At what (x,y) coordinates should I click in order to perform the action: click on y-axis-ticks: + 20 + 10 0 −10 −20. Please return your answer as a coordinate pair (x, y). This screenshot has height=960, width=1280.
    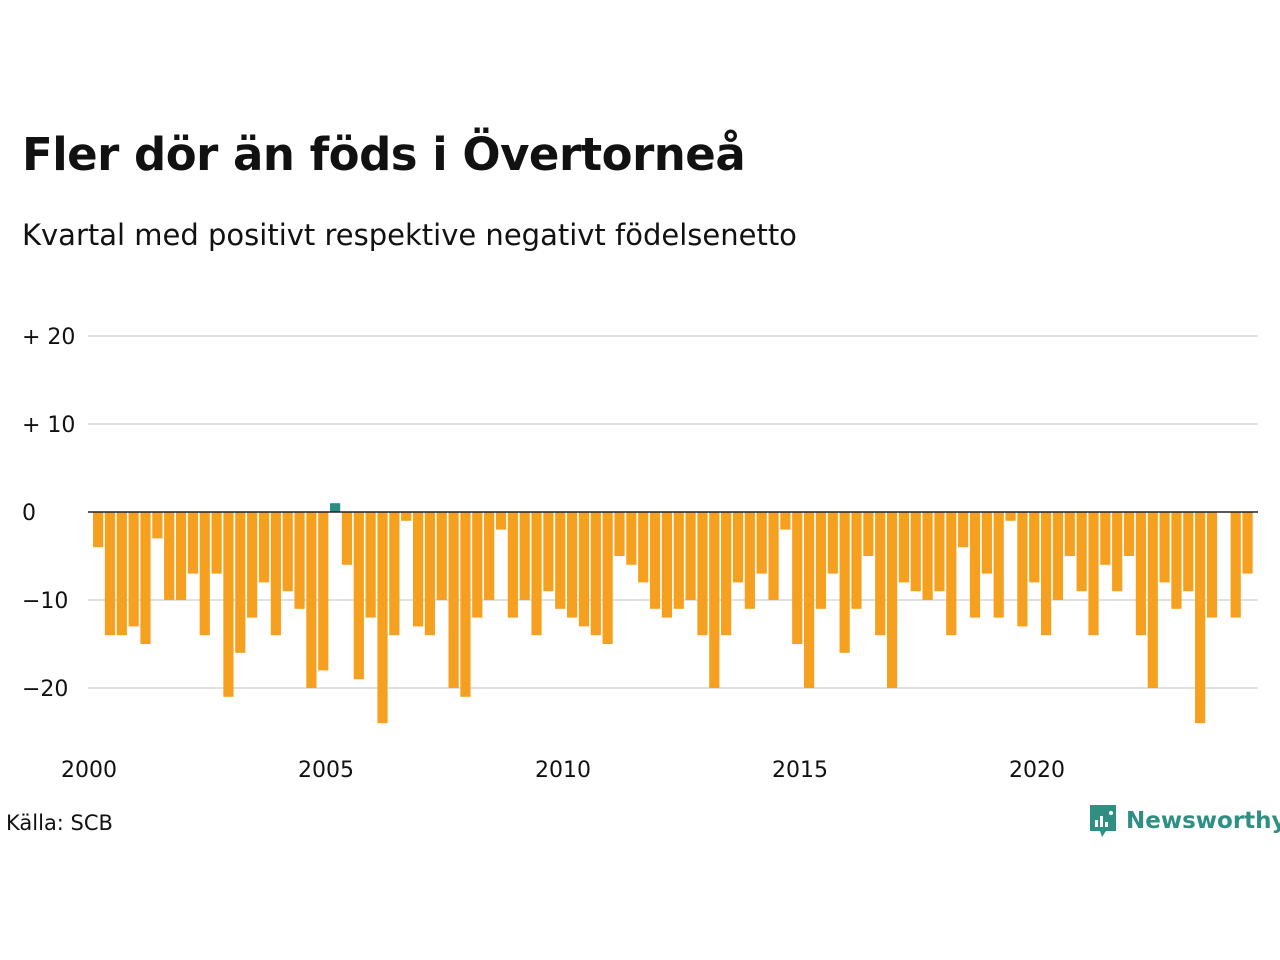
    Looking at the image, I should click on (48, 513).